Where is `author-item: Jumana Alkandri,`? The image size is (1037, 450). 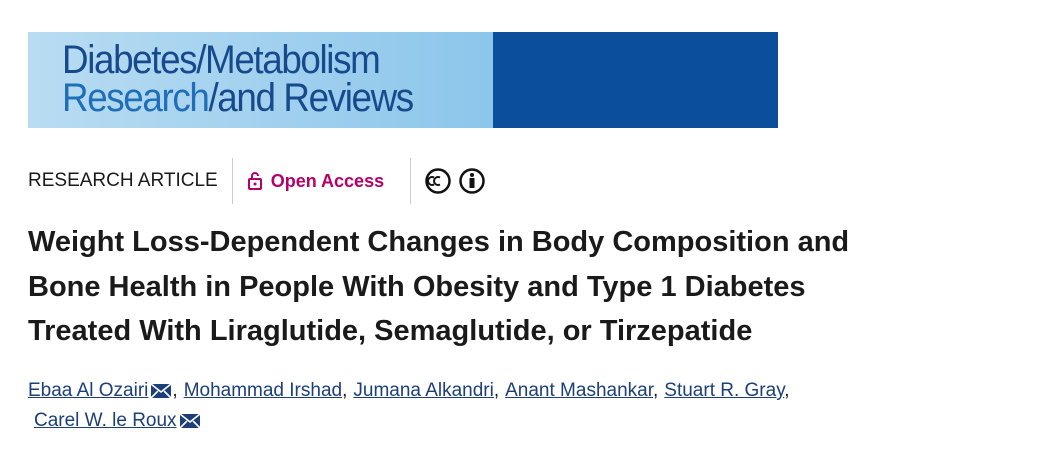
author-item: Jumana Alkandri, is located at coordinates (426, 390).